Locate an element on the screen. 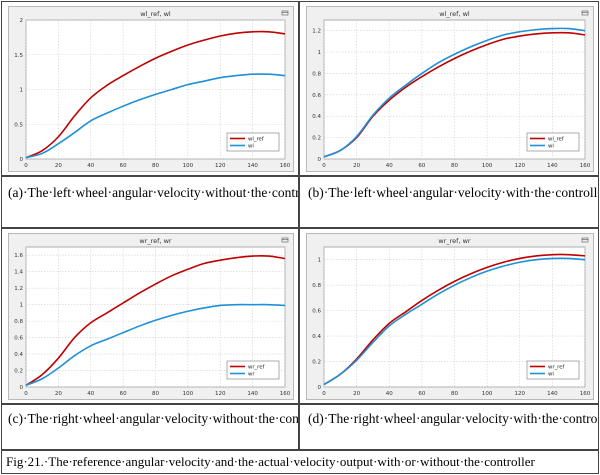 The width and height of the screenshot is (600, 475). series-line-wr is located at coordinates (155, 345).